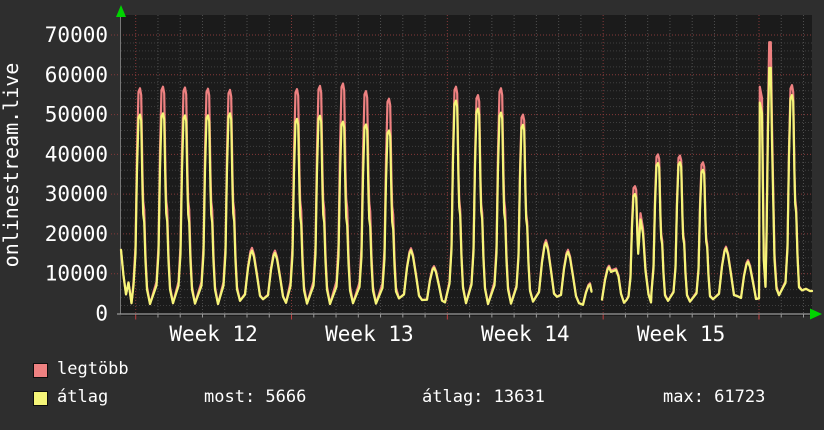 This screenshot has width=824, height=430. What do you see at coordinates (76, 75) in the screenshot?
I see `y-tick-label: 60000` at bounding box center [76, 75].